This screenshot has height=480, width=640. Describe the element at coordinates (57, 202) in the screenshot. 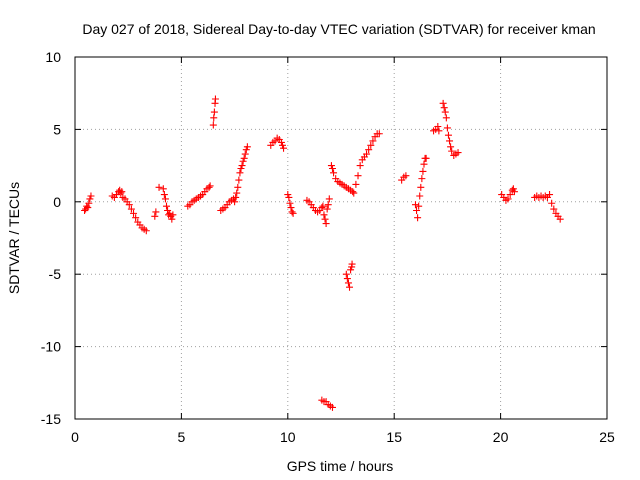

I see `y-tick-label: 0` at that location.